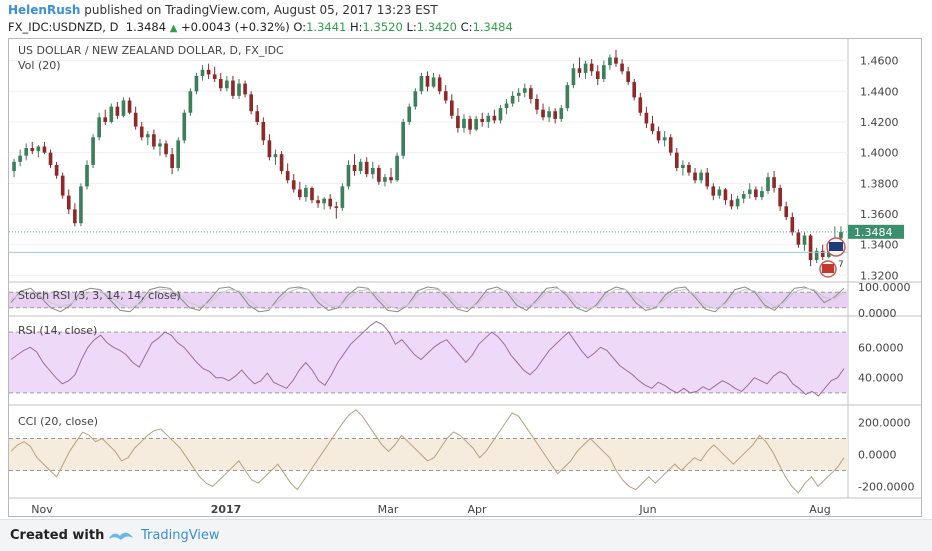 The image size is (932, 551). I want to click on last-price-badge-text: 1.3484, so click(873, 232).